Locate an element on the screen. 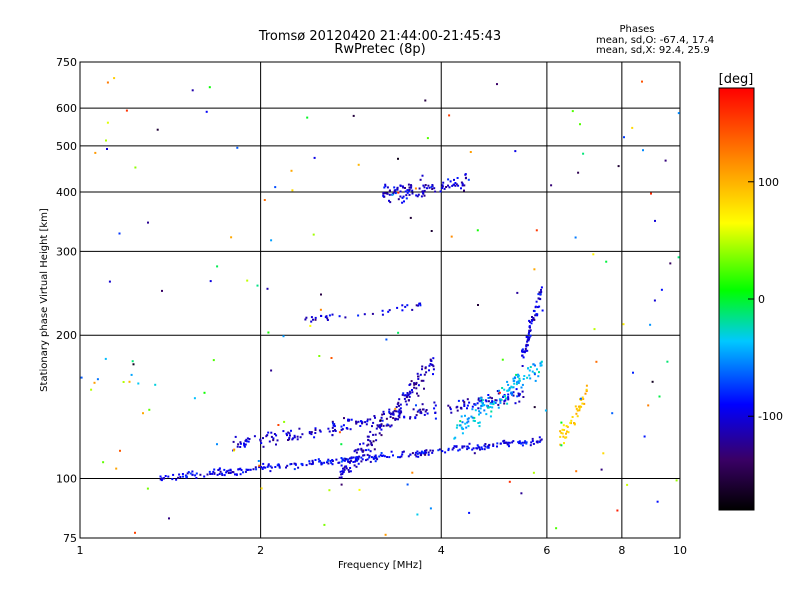 This screenshot has height=600, width=800. y-axis-label: Stationary phase Virtual Height [km] is located at coordinates (44, 300).